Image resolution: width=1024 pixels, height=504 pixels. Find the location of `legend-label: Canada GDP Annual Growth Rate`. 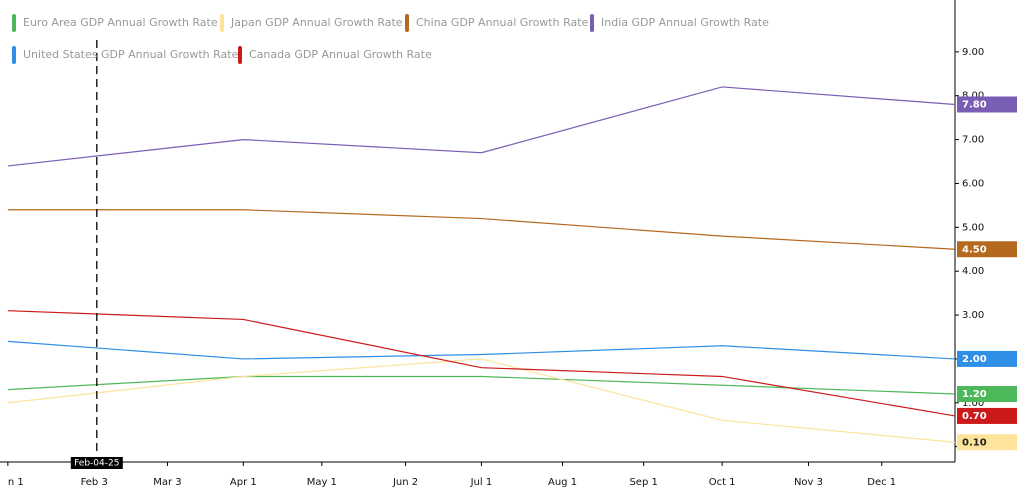

legend-label: Canada GDP Annual Growth Rate is located at coordinates (340, 54).